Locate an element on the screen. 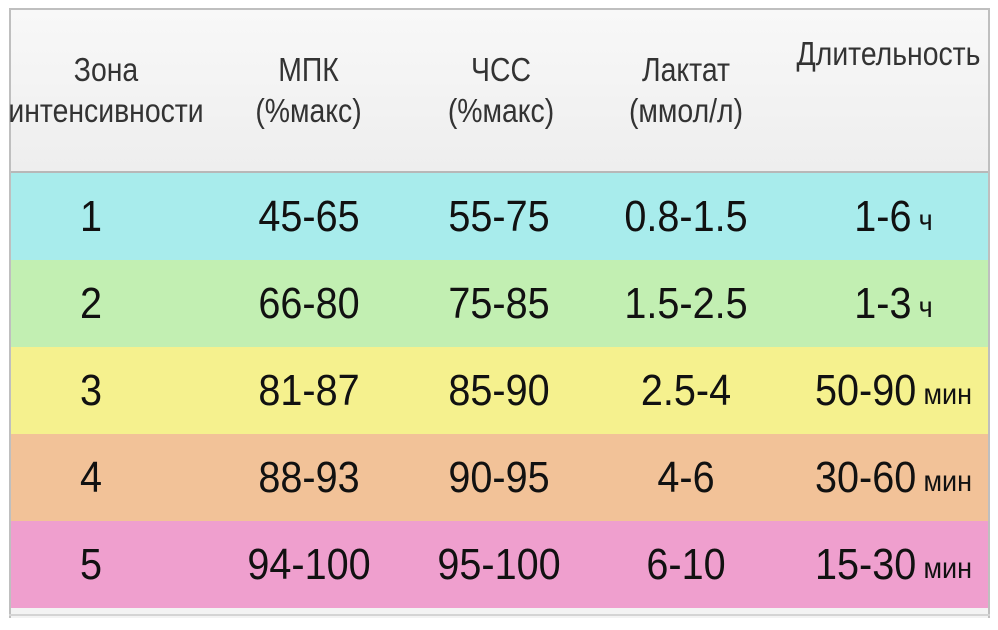  header-lactate: Лактат (ммол/л) is located at coordinates (685, 90).